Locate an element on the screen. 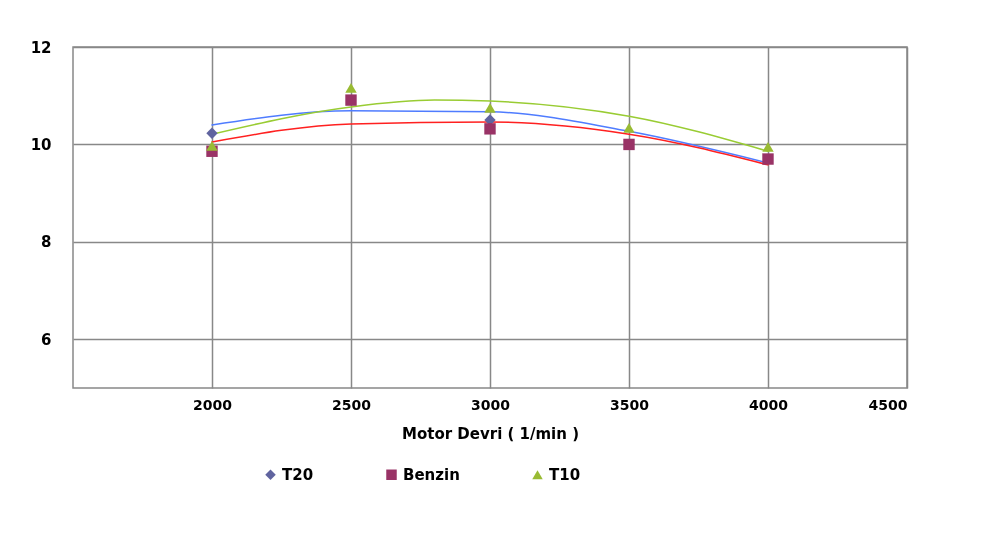 Image resolution: width=1006 pixels, height=535 pixels. legend-label: T10 is located at coordinates (565, 474).